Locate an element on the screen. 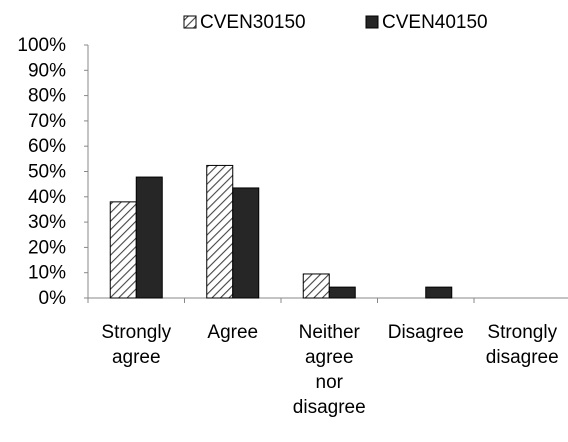  x-tick-label: Agree is located at coordinates (232, 332).